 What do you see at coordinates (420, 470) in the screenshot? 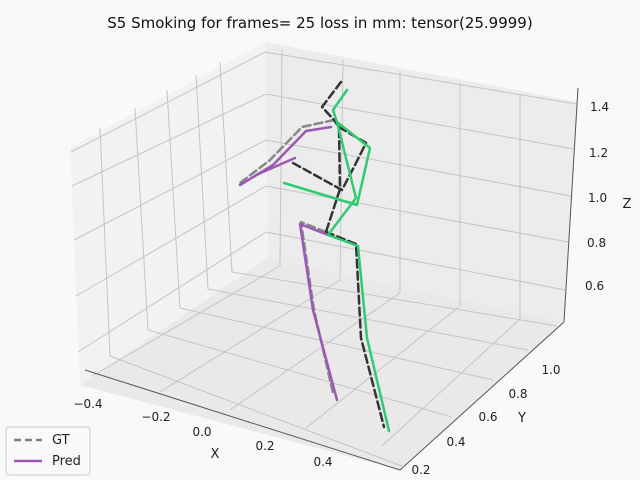
I see `y-tick-label: 0.2` at bounding box center [420, 470].